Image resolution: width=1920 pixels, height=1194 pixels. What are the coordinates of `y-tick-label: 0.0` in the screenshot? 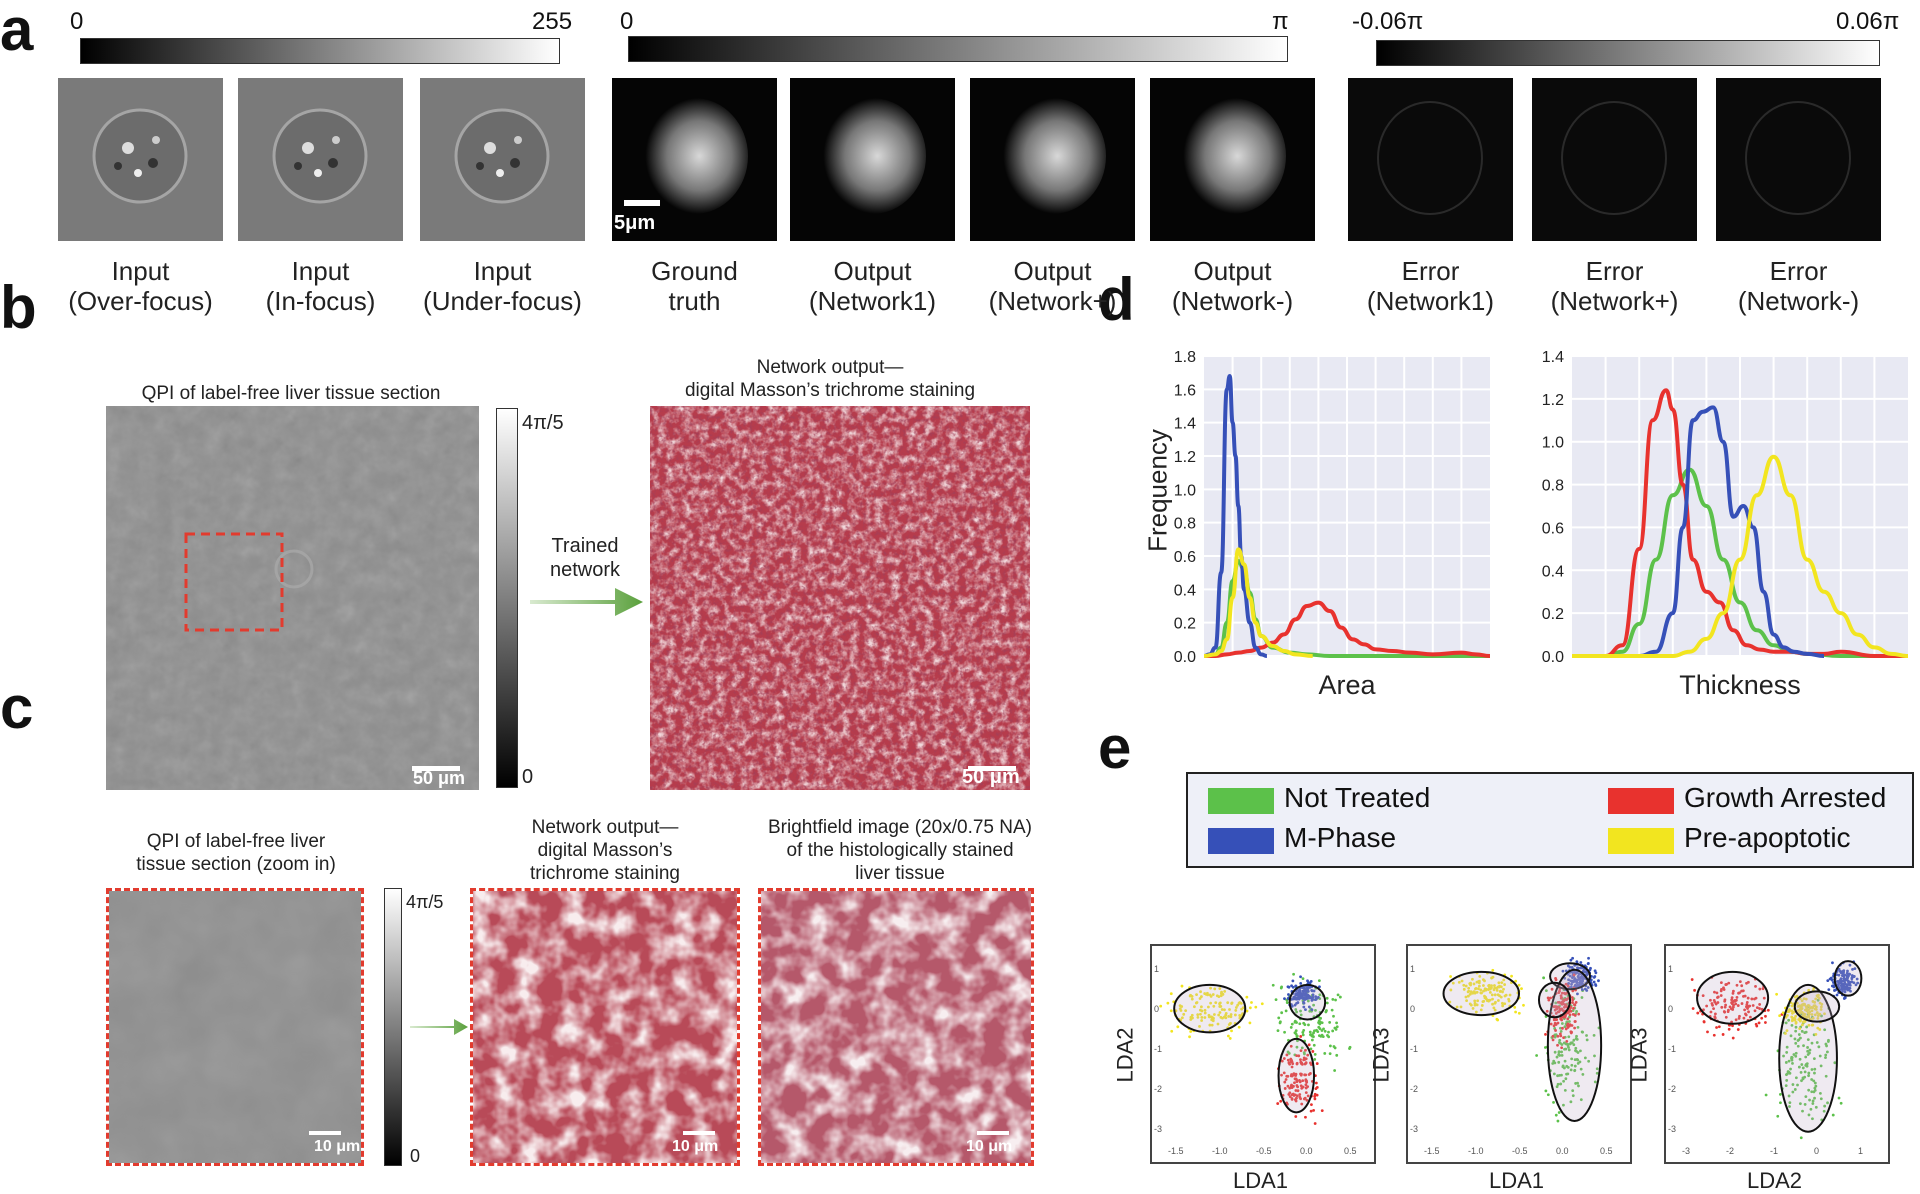 It's located at (1553, 657).